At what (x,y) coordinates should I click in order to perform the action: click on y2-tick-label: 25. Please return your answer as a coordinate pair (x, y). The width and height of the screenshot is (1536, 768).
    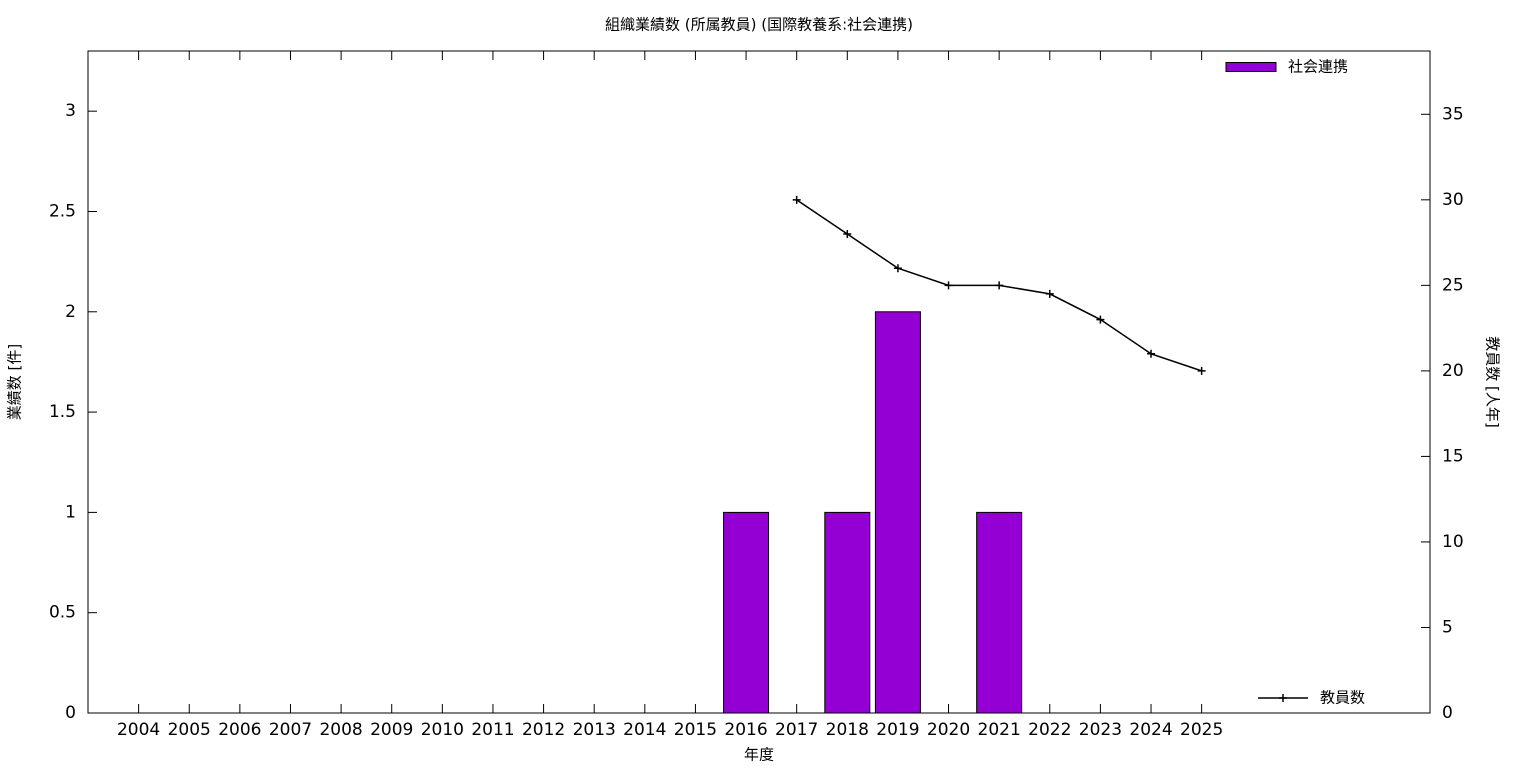
    Looking at the image, I should click on (1453, 285).